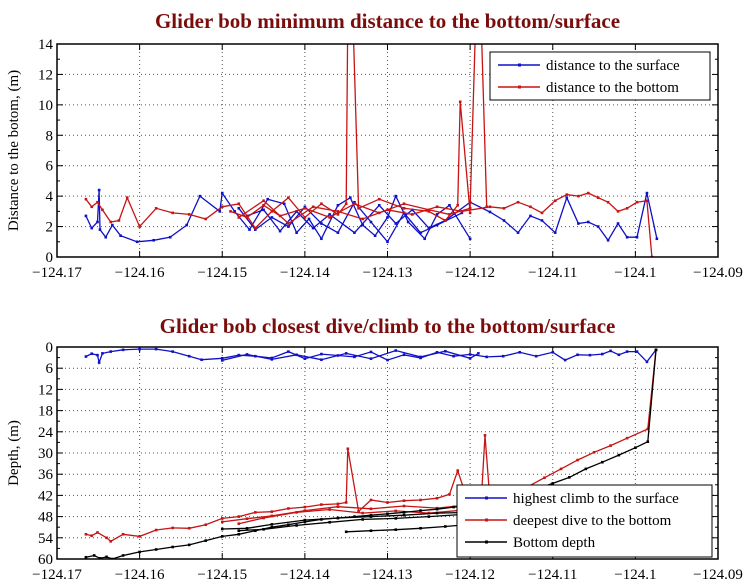  Describe the element at coordinates (486, 542) in the screenshot. I see `legend-marker` at that location.